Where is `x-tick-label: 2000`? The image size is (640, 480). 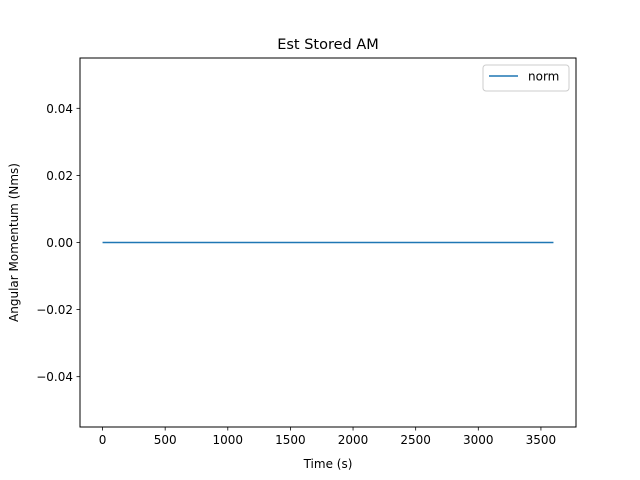
x-tick-label: 2000 is located at coordinates (353, 440).